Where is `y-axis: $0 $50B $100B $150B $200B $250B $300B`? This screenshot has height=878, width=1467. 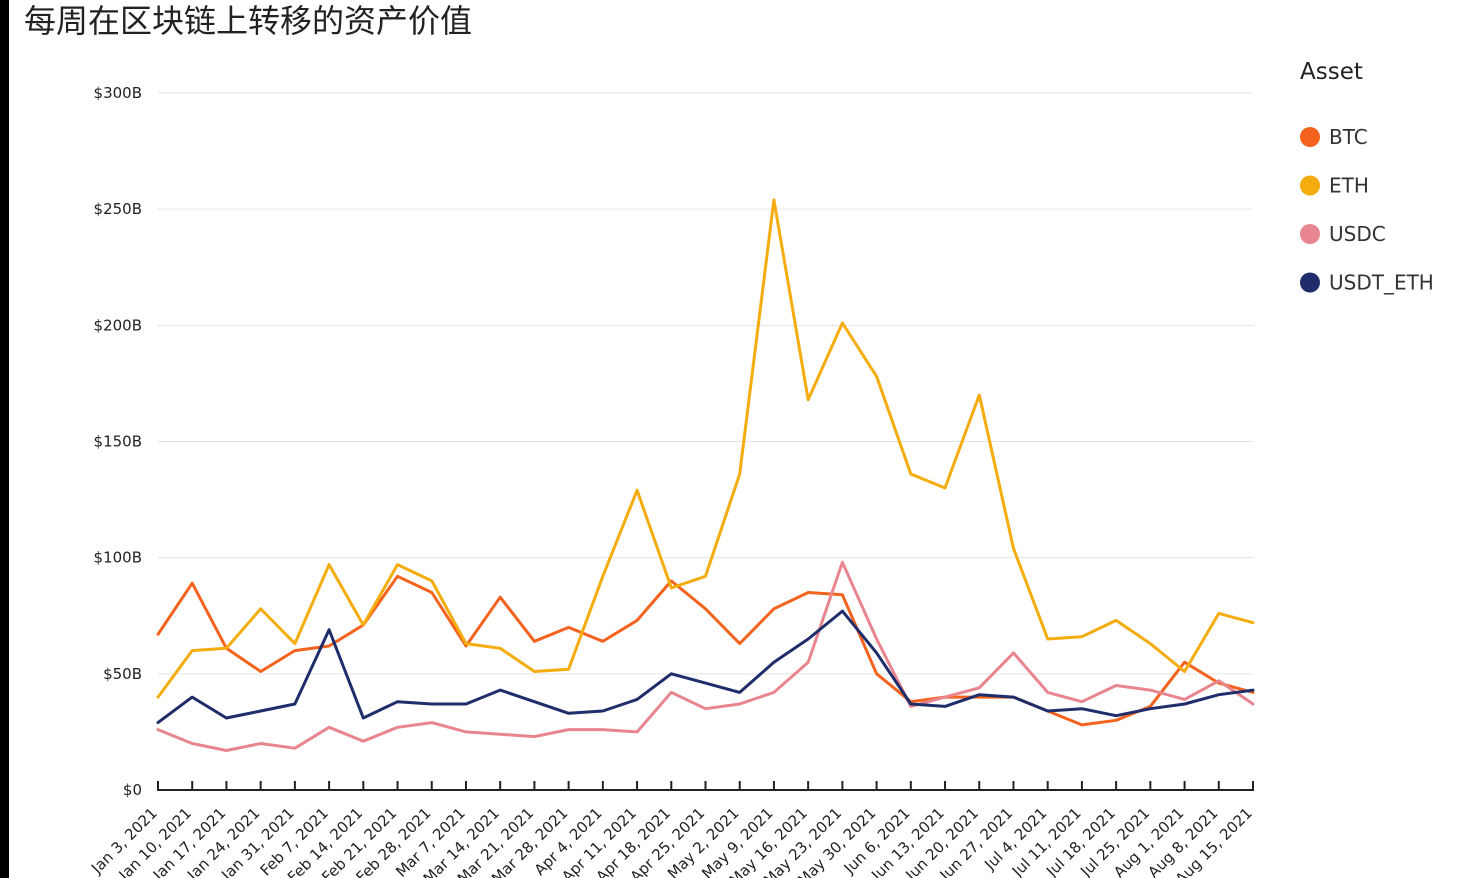
y-axis: $0 $50B $100B $150B $200B $250B $300B is located at coordinates (118, 441).